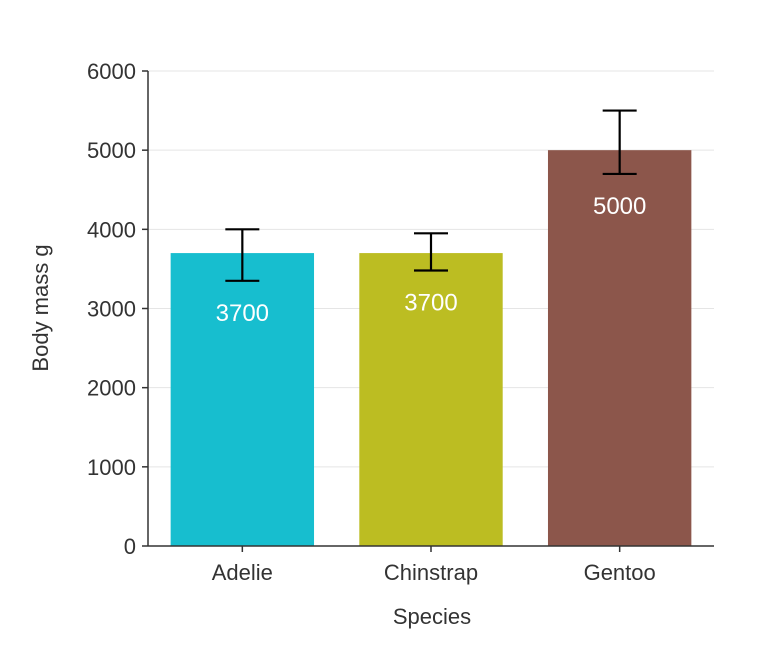  I want to click on data-label-gentoo: 5000, so click(619, 206).